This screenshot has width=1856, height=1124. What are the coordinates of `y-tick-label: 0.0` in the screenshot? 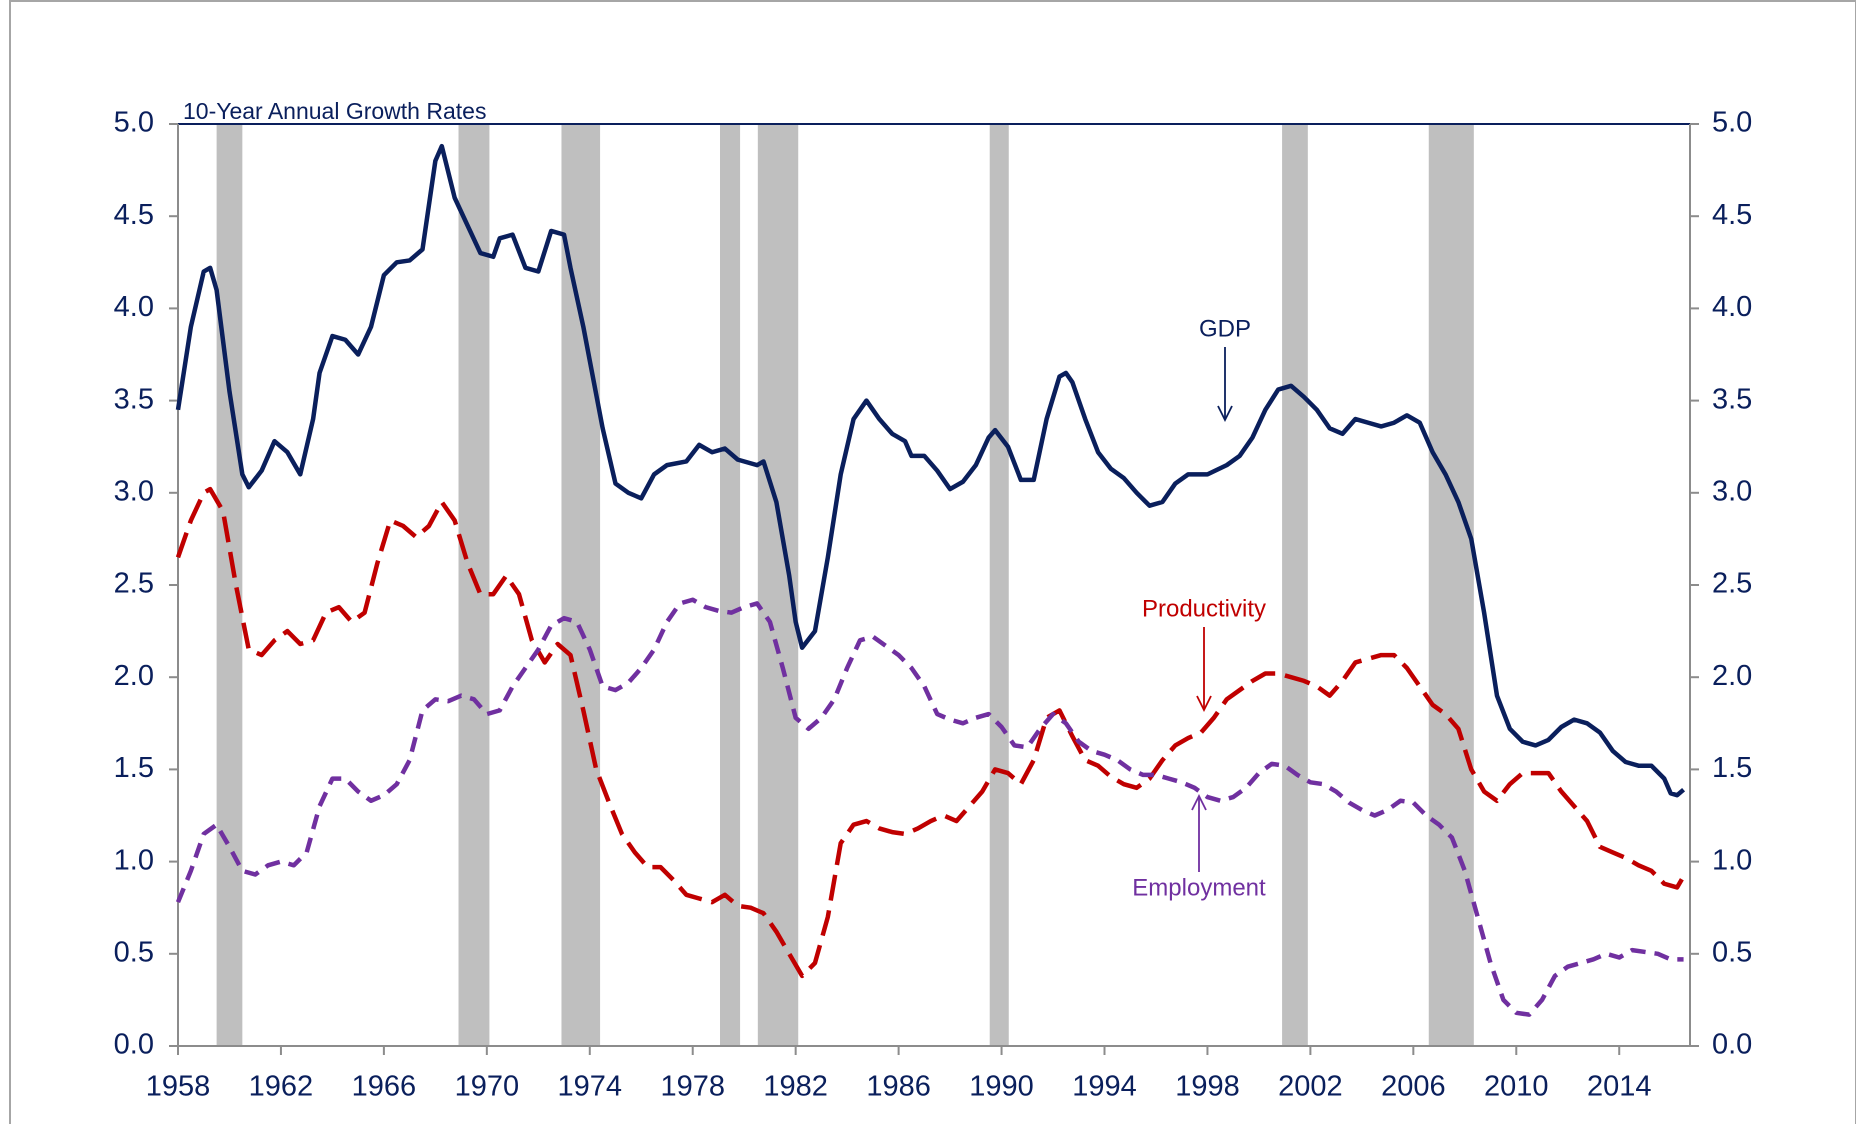 It's located at (134, 1045).